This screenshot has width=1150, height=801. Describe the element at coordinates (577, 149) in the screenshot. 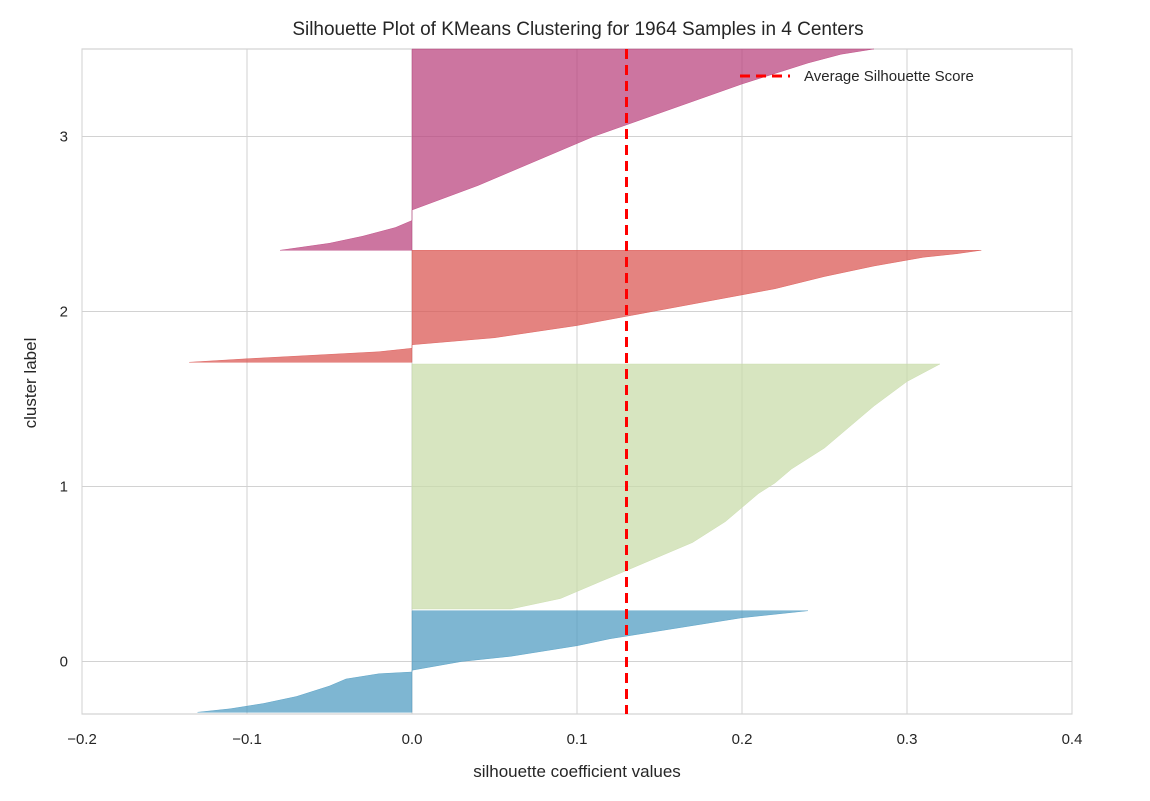

I see `cluster-3-area` at that location.